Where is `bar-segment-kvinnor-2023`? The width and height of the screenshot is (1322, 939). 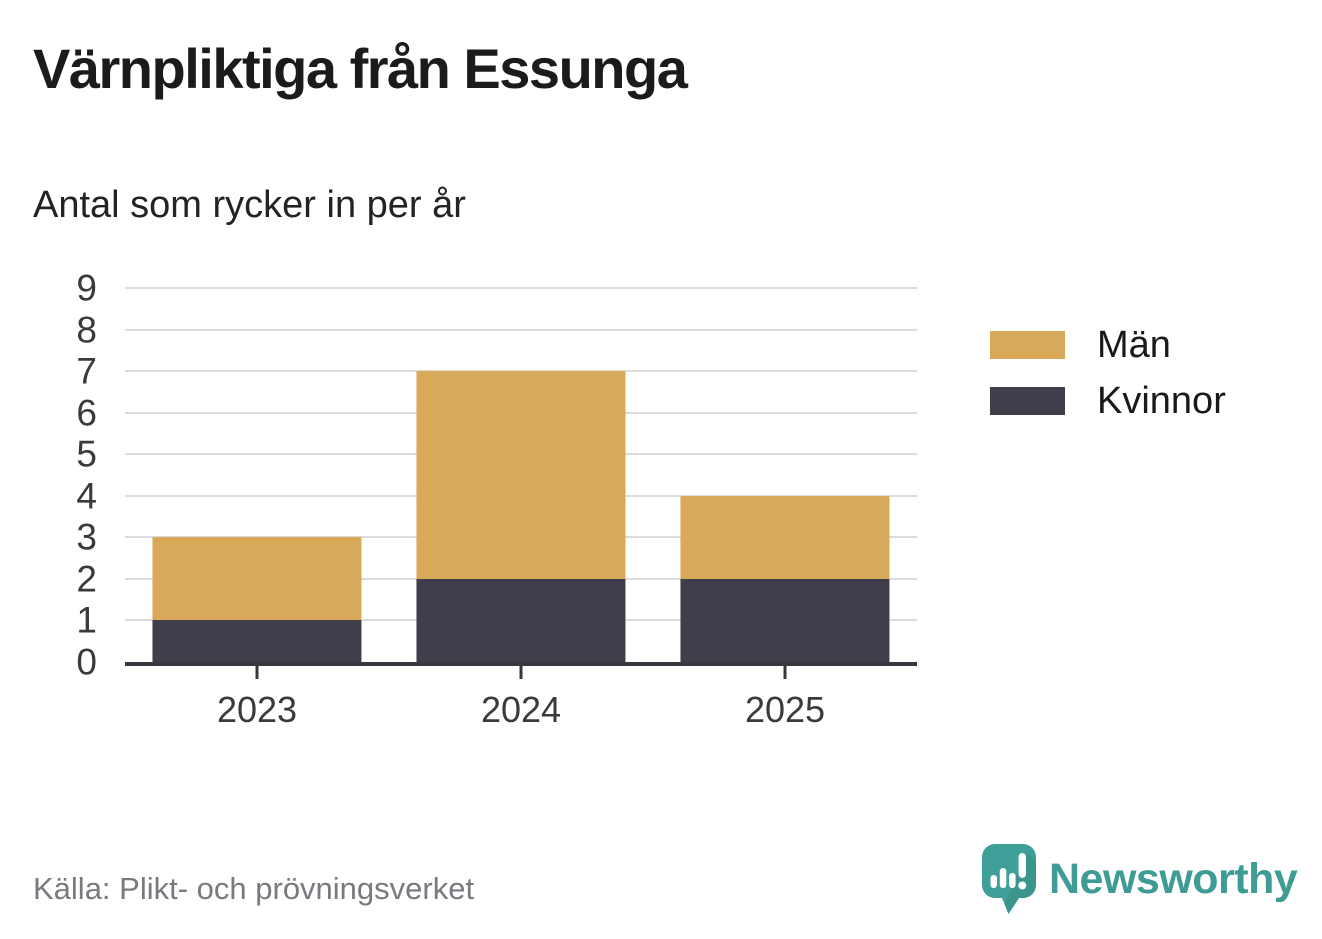
bar-segment-kvinnor-2023 is located at coordinates (257, 641).